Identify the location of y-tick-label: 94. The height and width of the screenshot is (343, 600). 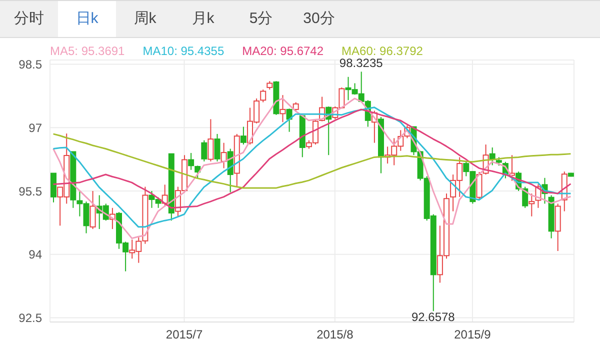
(35, 255).